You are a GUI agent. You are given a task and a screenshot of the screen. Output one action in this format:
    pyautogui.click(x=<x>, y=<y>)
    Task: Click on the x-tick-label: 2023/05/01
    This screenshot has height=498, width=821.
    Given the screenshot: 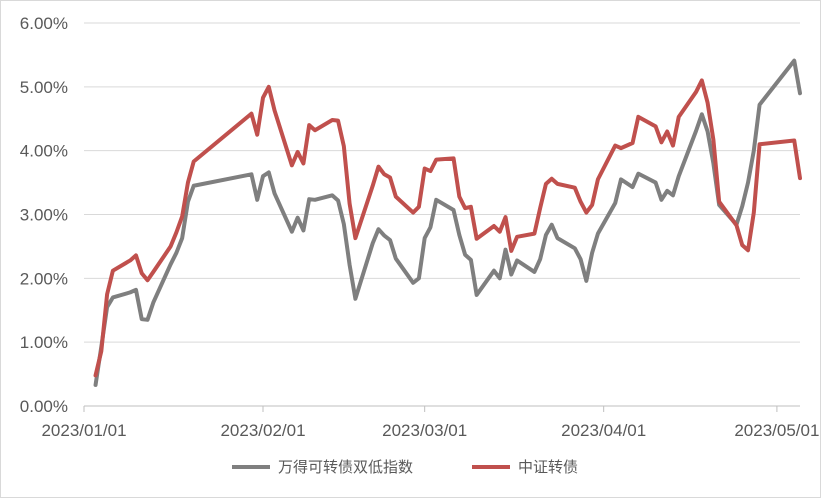 What is the action you would take?
    pyautogui.click(x=776, y=430)
    